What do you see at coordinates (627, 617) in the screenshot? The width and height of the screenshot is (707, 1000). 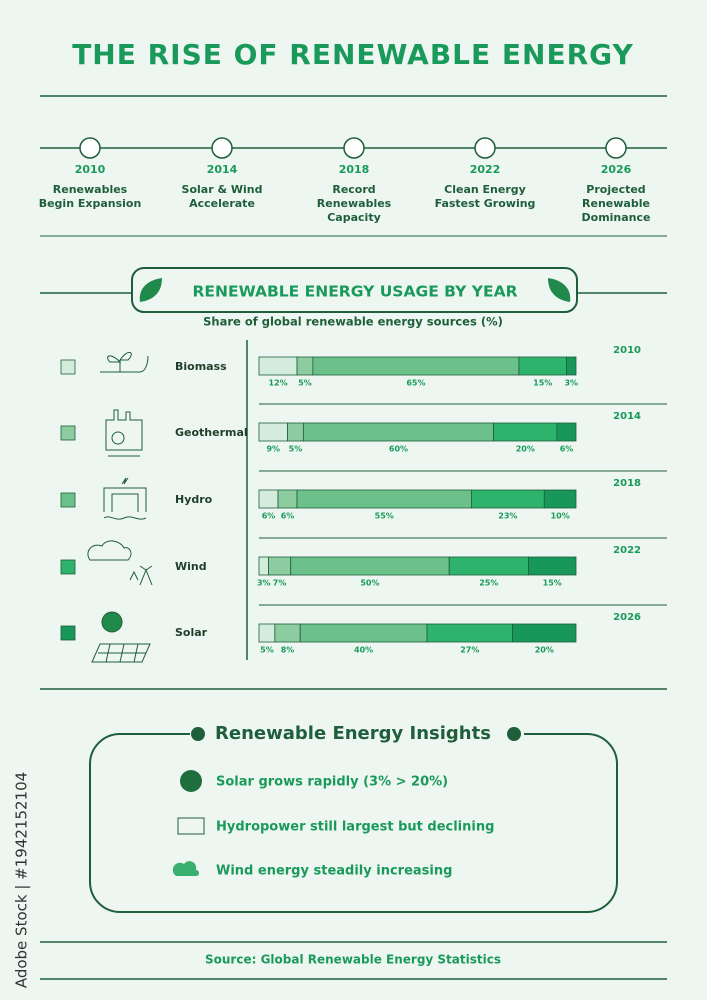 I see `year-label: 2026` at bounding box center [627, 617].